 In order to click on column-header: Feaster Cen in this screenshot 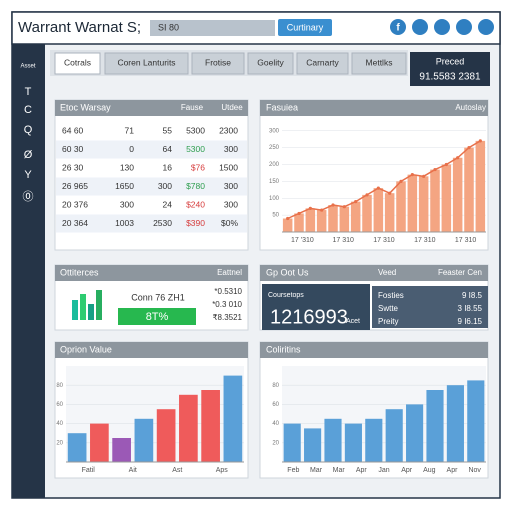, I will do `click(460, 272)`.